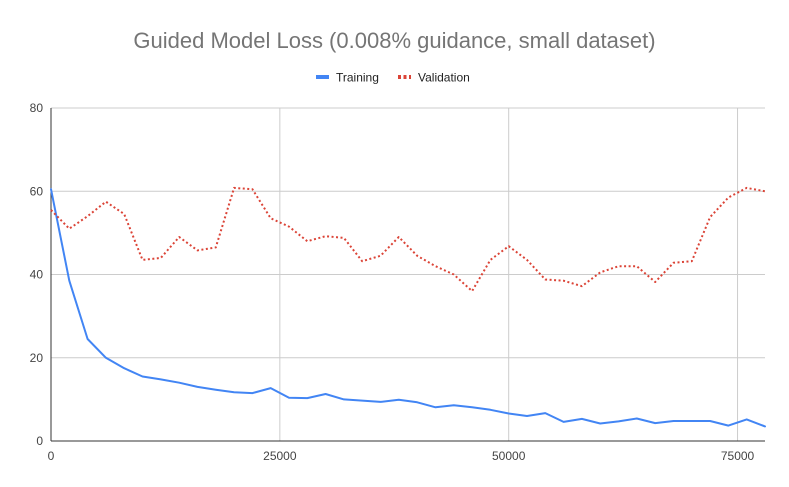 This screenshot has height=487, width=789. Describe the element at coordinates (509, 456) in the screenshot. I see `x-tick-label: 50000` at that location.